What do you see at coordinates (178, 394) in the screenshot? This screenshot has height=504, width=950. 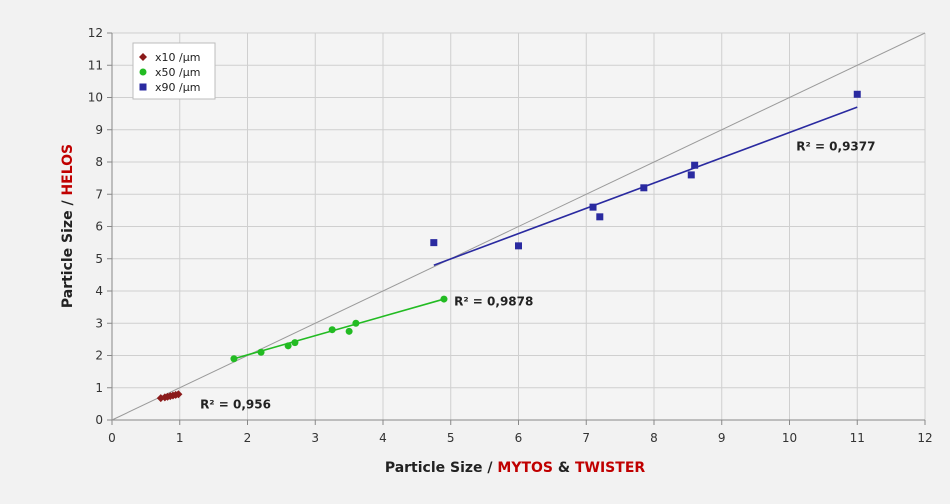 I see `point-x10` at bounding box center [178, 394].